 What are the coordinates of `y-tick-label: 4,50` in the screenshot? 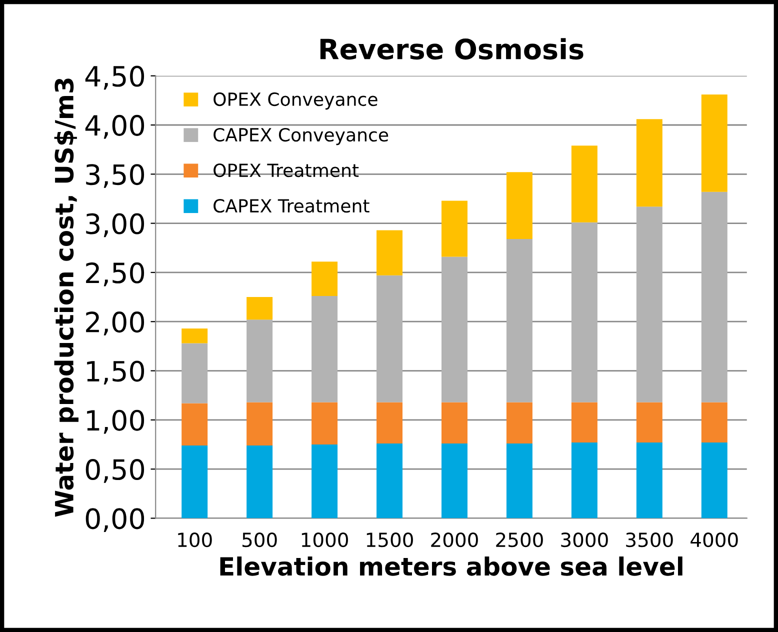 It's located at (114, 78).